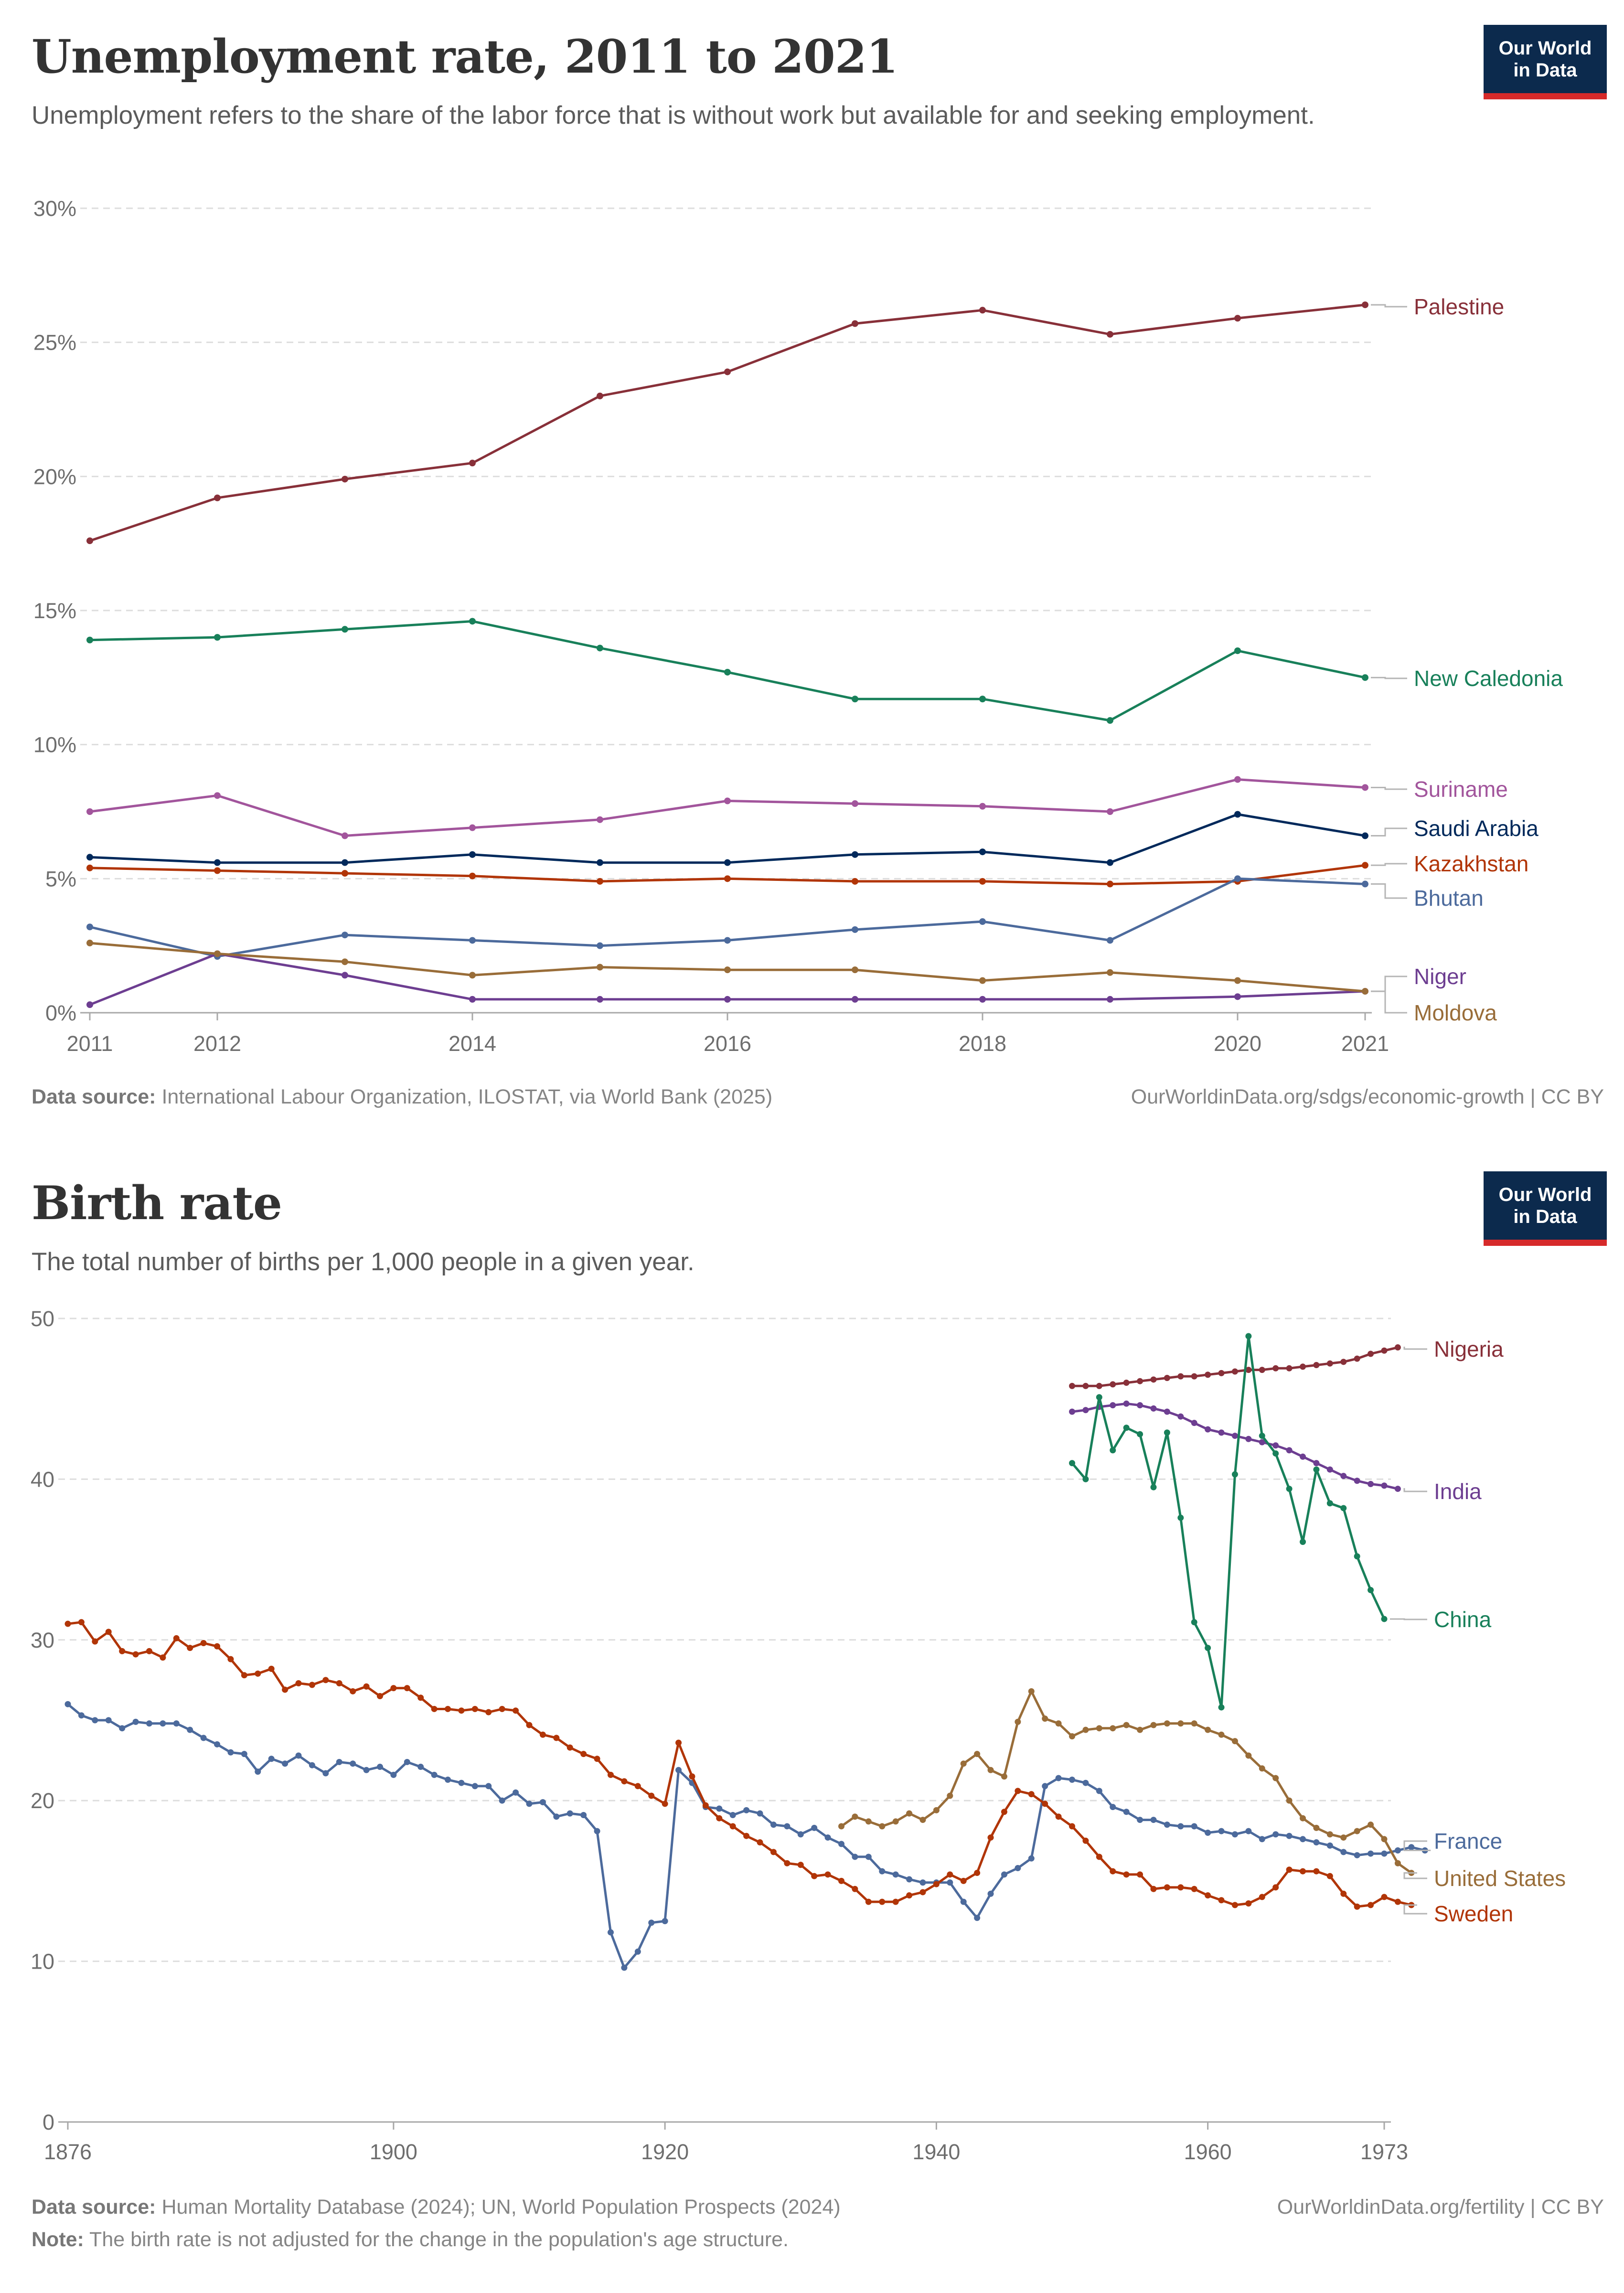 The image size is (1624, 2293). Describe the element at coordinates (665, 2152) in the screenshot. I see `x-tick-label: 1920` at that location.